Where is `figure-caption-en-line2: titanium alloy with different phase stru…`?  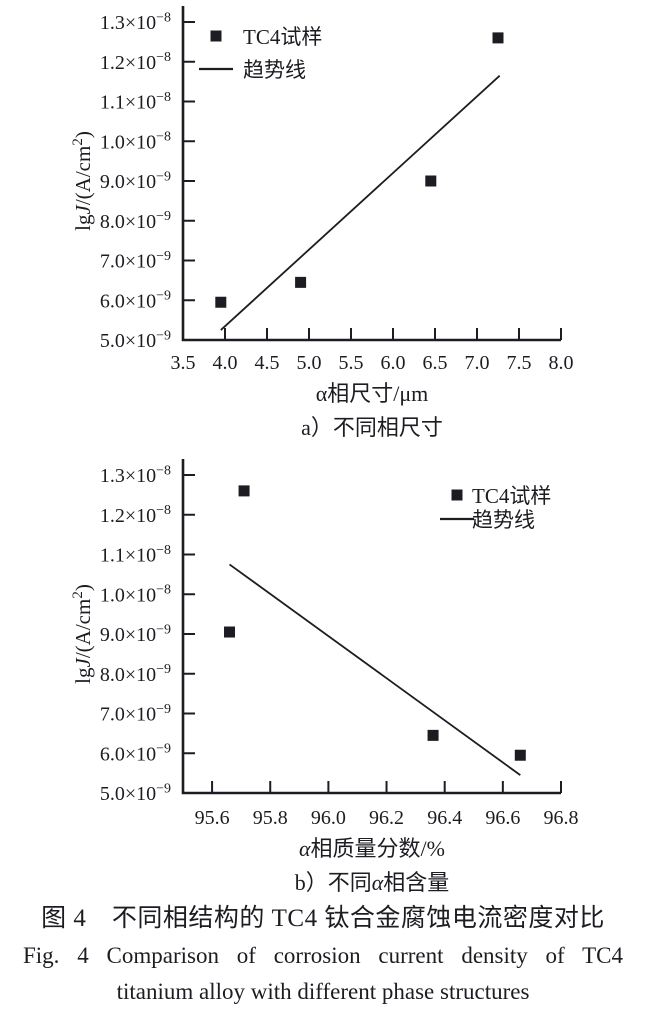 figure-caption-en-line2: titanium alloy with different phase stru… is located at coordinates (323, 991).